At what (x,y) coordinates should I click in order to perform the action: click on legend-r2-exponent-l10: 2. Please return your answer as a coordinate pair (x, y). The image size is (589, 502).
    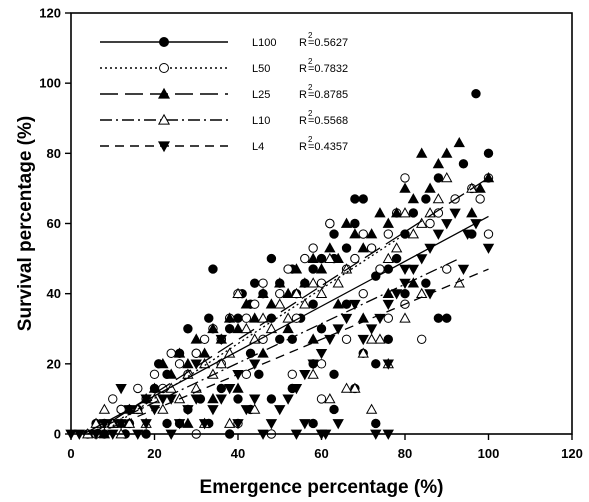
    Looking at the image, I should click on (310, 113).